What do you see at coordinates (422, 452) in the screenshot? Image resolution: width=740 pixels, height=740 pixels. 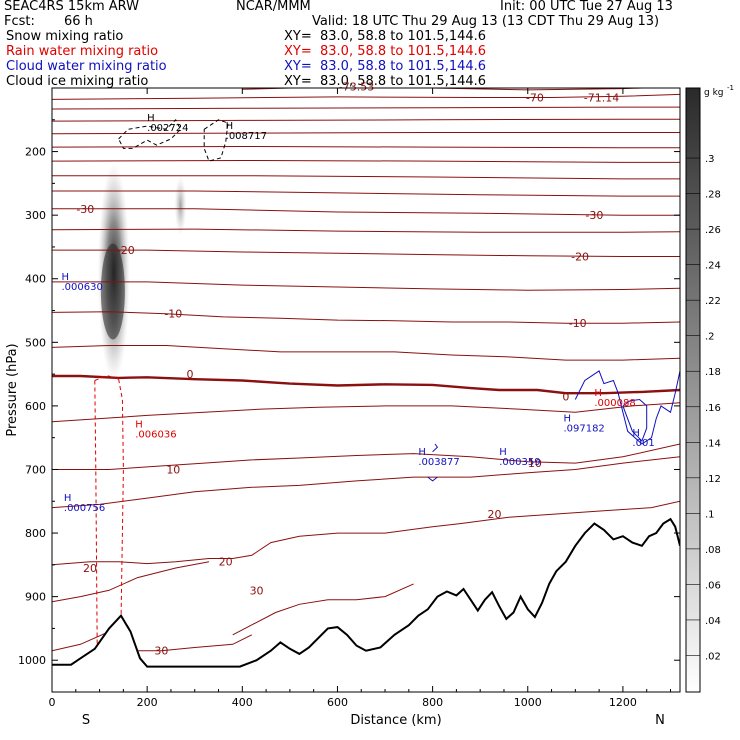 I see `max-marker-5: H` at bounding box center [422, 452].